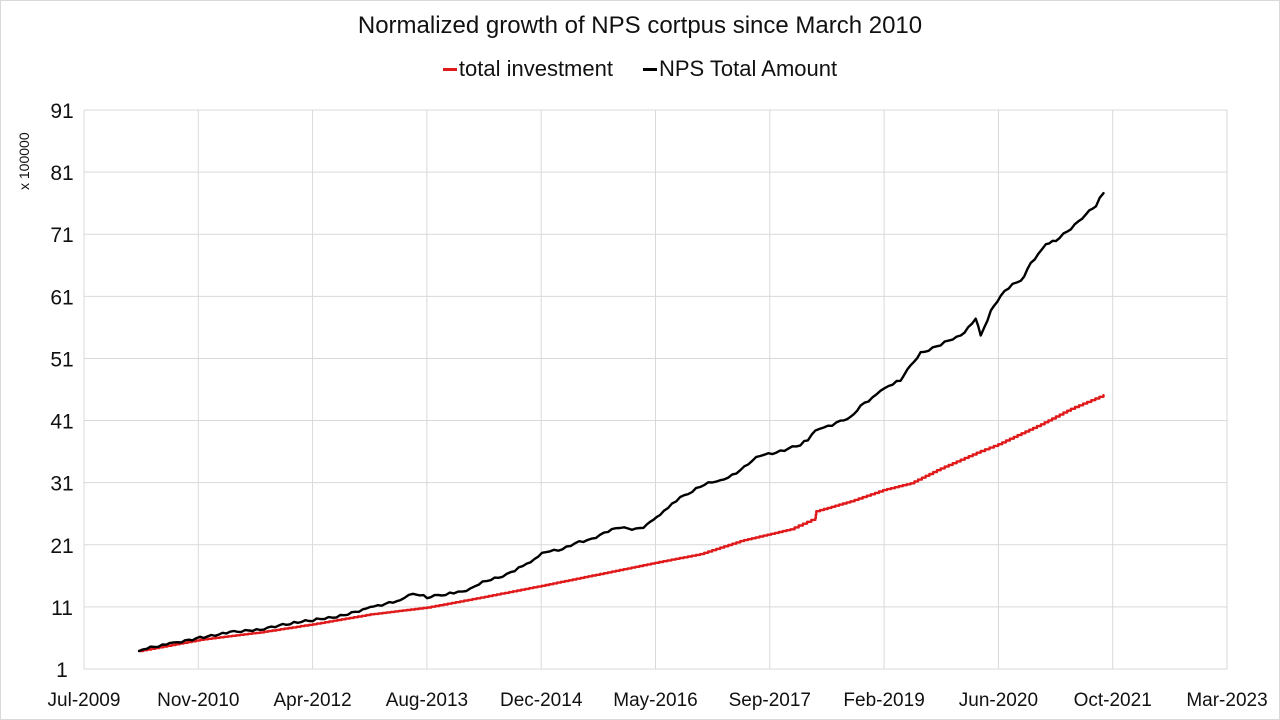 The width and height of the screenshot is (1280, 720). Describe the element at coordinates (61, 173) in the screenshot. I see `y-tick-label: 81` at that location.